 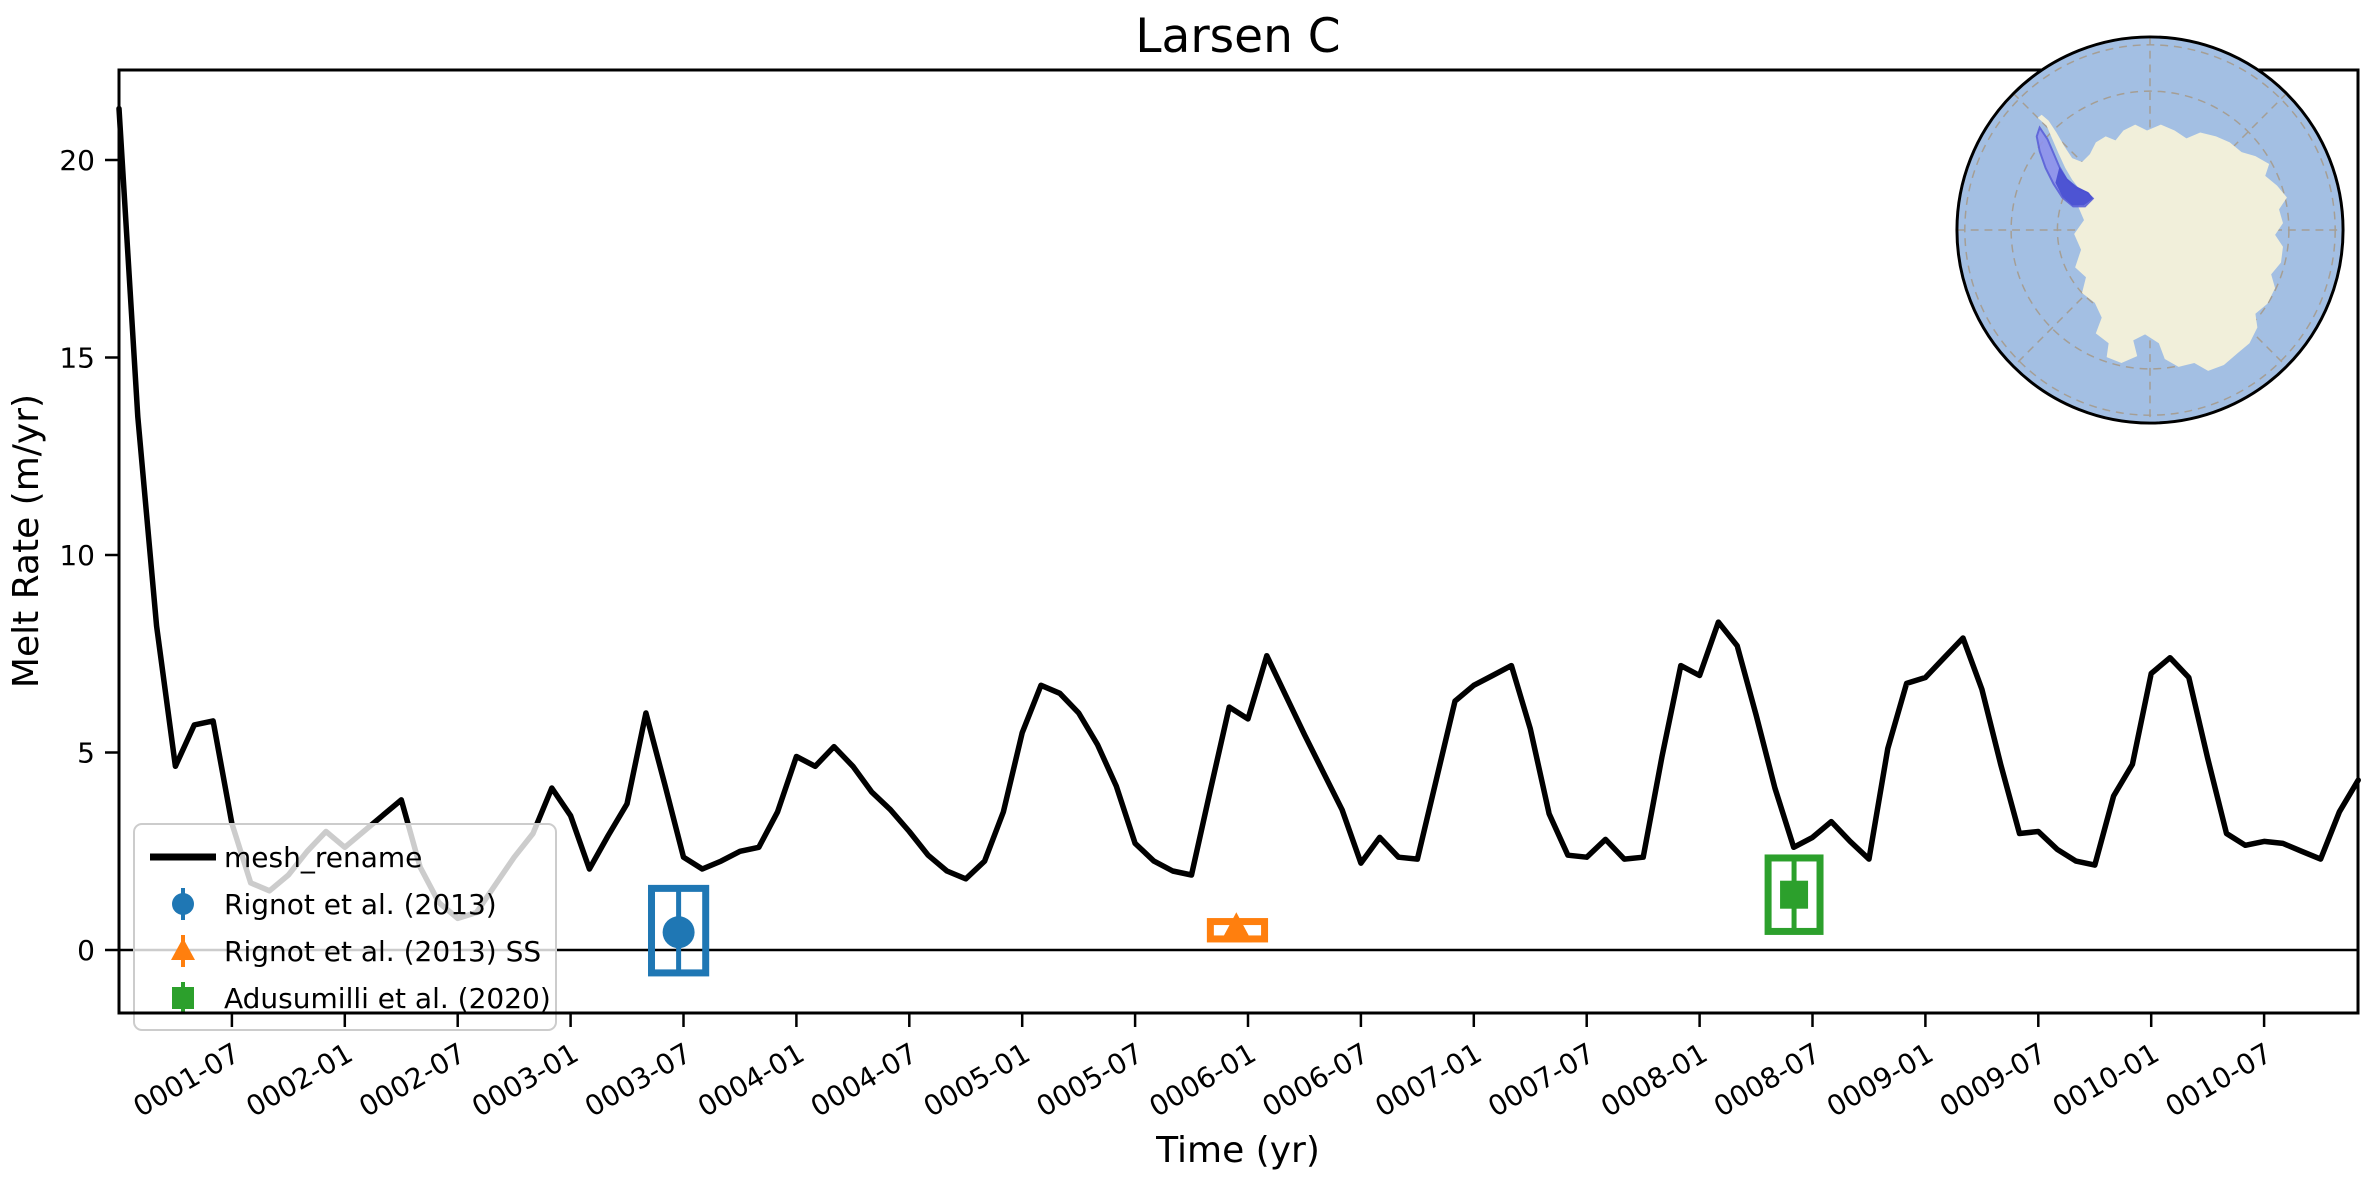 What do you see at coordinates (1541, 1079) in the screenshot?
I see `x-tick-label: 0007-07` at bounding box center [1541, 1079].